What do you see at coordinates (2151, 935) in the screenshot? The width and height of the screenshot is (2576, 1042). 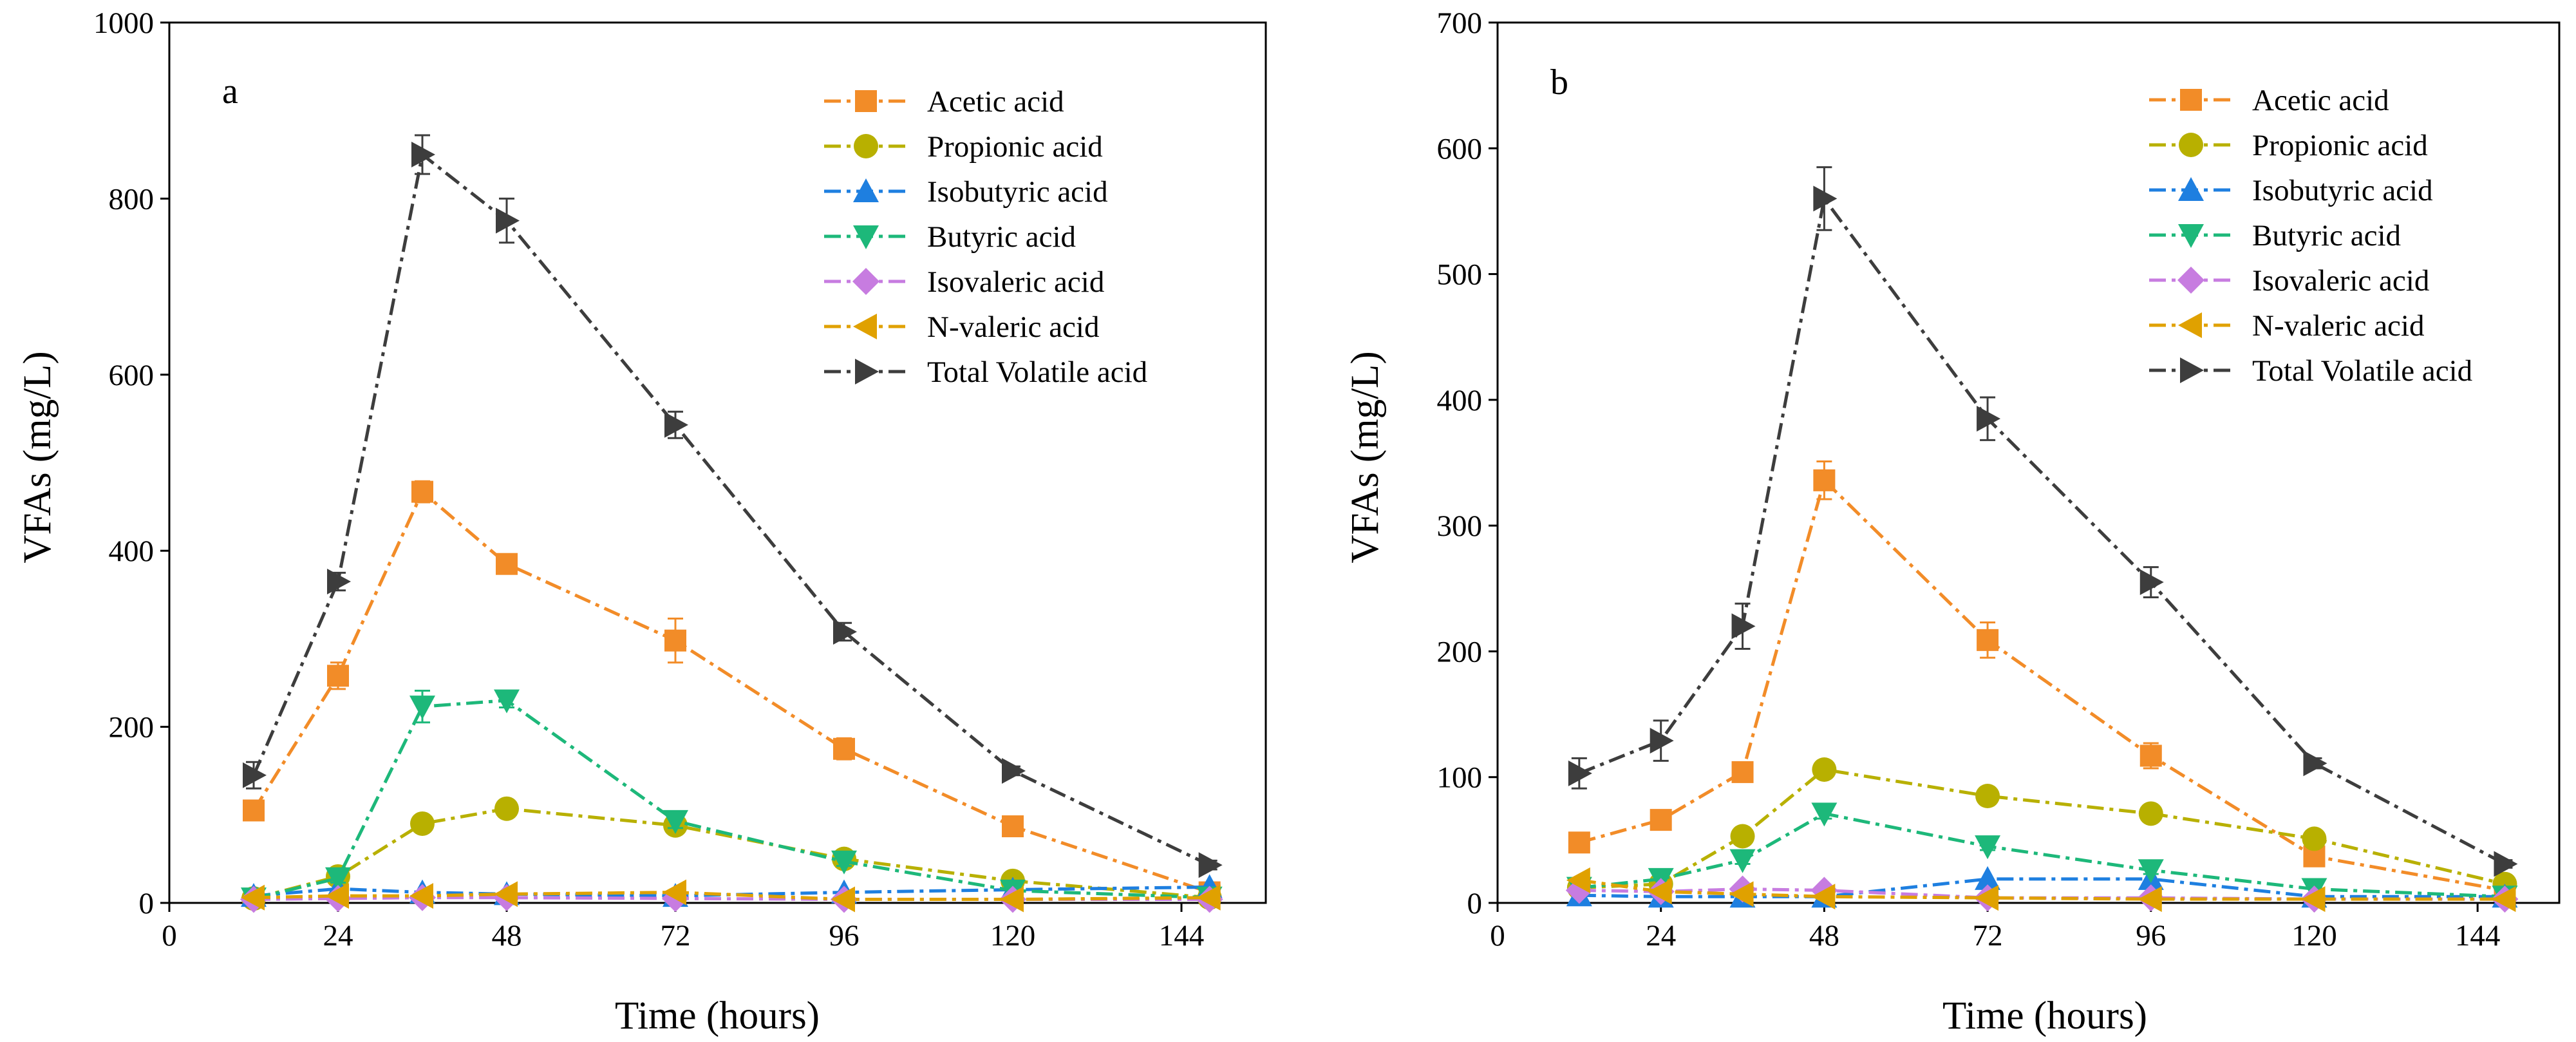 I see `panel-b-x-tick-label: 96` at bounding box center [2151, 935].